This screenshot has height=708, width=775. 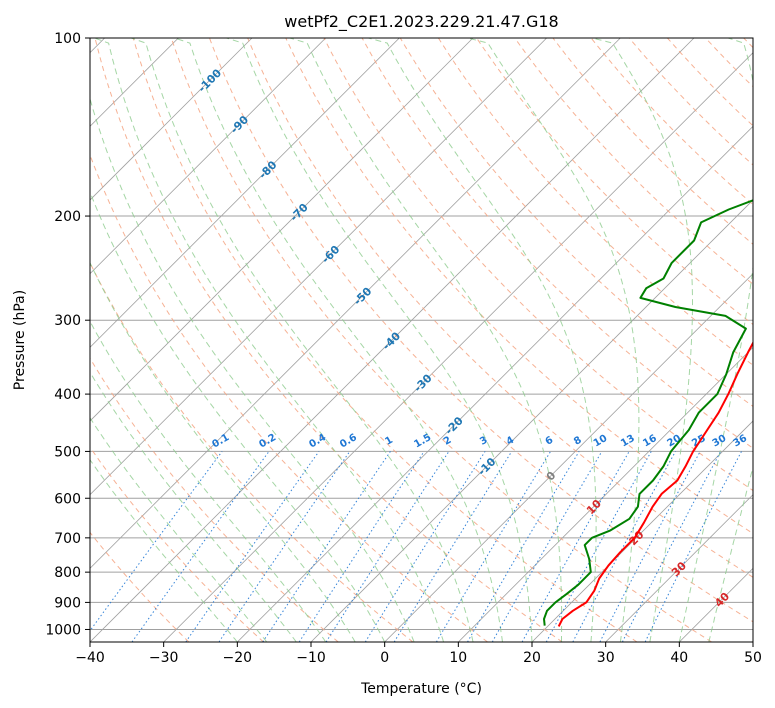 I want to click on x-tick-label: 10, so click(x=458, y=658).